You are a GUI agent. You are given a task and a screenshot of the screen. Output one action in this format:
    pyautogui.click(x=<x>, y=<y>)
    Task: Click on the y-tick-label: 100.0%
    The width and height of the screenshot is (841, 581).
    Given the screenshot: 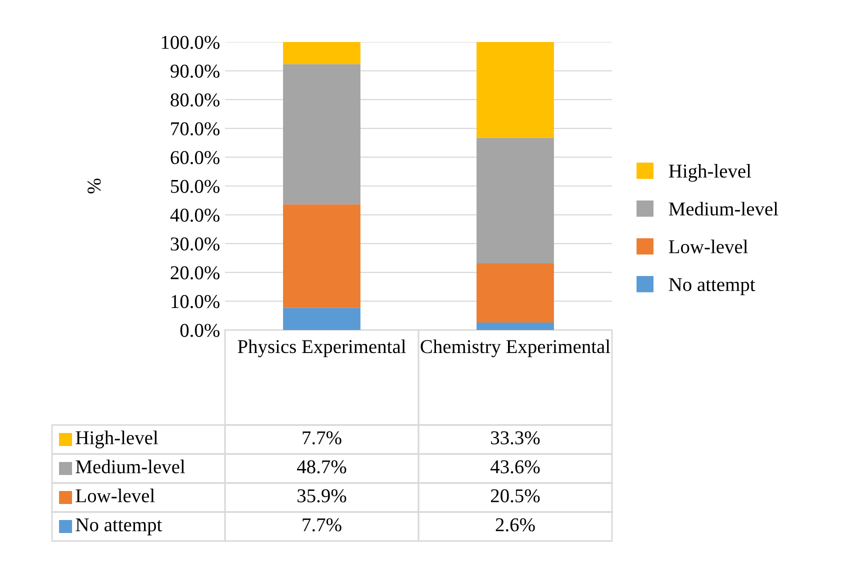 What is the action you would take?
    pyautogui.click(x=191, y=43)
    